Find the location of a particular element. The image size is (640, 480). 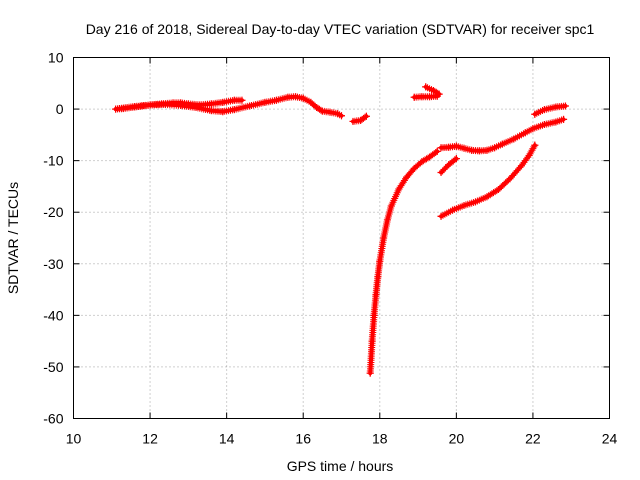

x-tick-label: 16 is located at coordinates (303, 439).